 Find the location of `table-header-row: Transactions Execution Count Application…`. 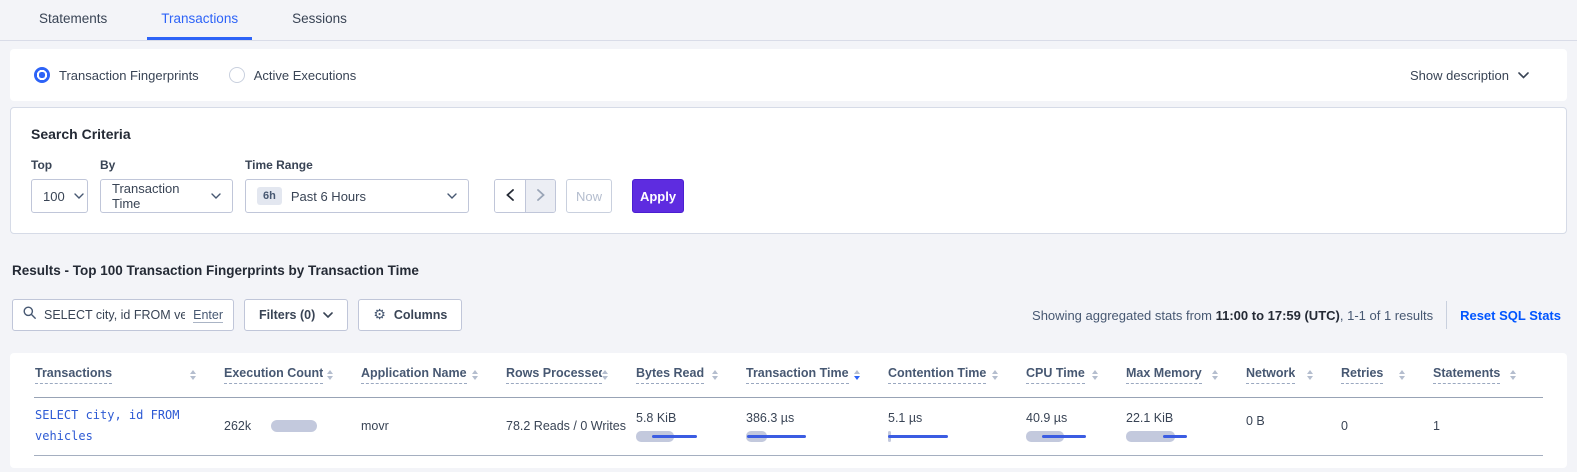

table-header-row: Transactions Execution Count Application… is located at coordinates (788, 375).